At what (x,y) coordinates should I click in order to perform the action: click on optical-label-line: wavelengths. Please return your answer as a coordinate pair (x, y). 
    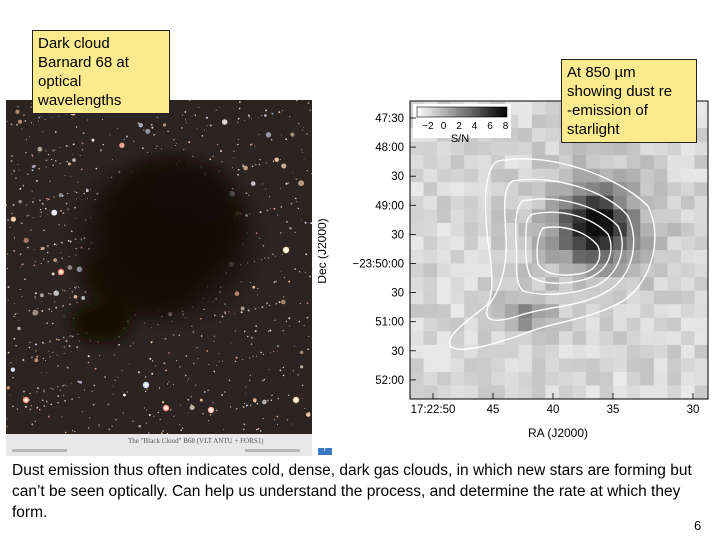
    Looking at the image, I should click on (80, 100).